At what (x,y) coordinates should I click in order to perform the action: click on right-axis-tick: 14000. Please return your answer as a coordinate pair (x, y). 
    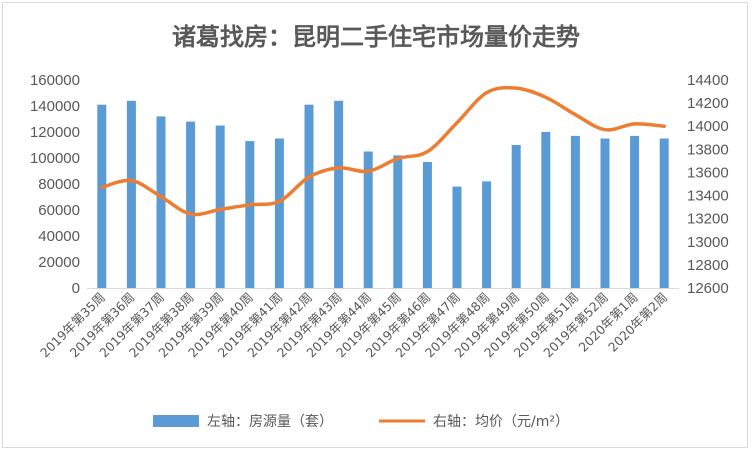
    Looking at the image, I should click on (708, 126).